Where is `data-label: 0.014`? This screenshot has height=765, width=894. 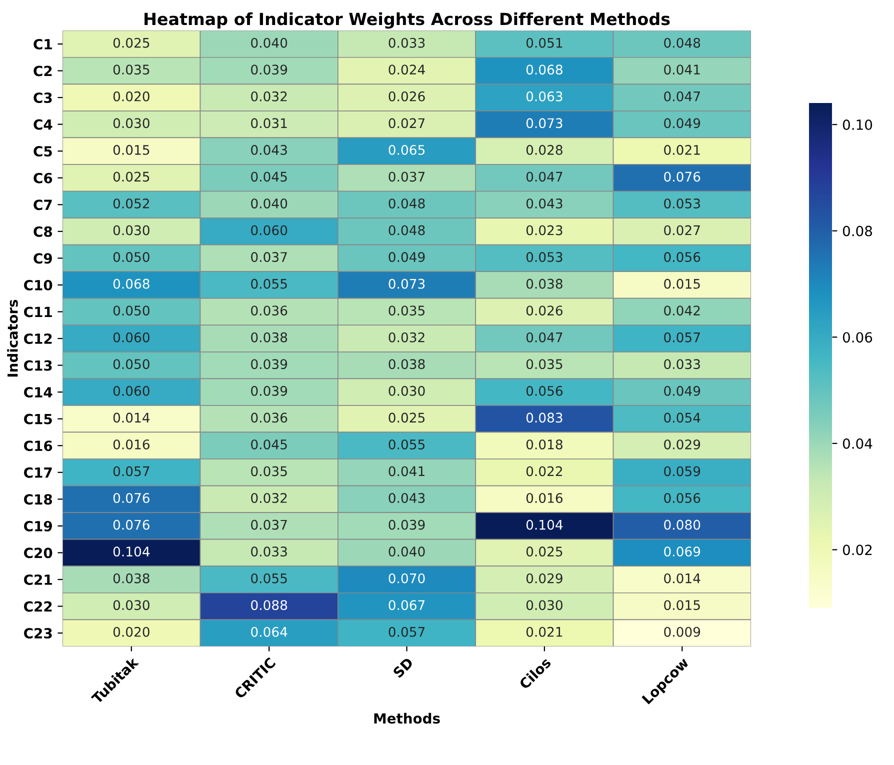 data-label: 0.014 is located at coordinates (682, 578).